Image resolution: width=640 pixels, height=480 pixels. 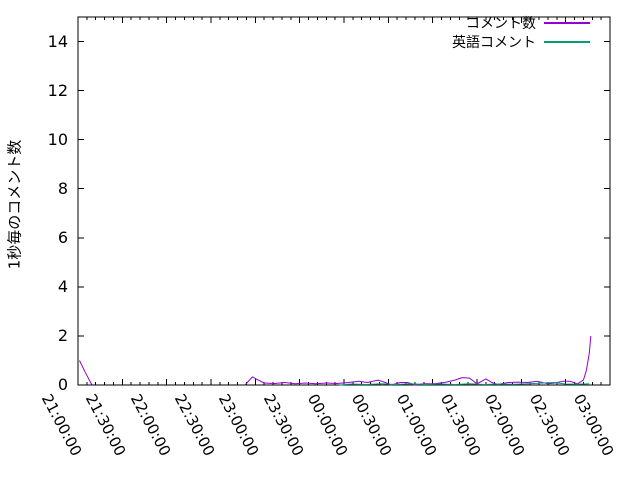 I want to click on y-tick-label: 14, so click(x=57, y=41).